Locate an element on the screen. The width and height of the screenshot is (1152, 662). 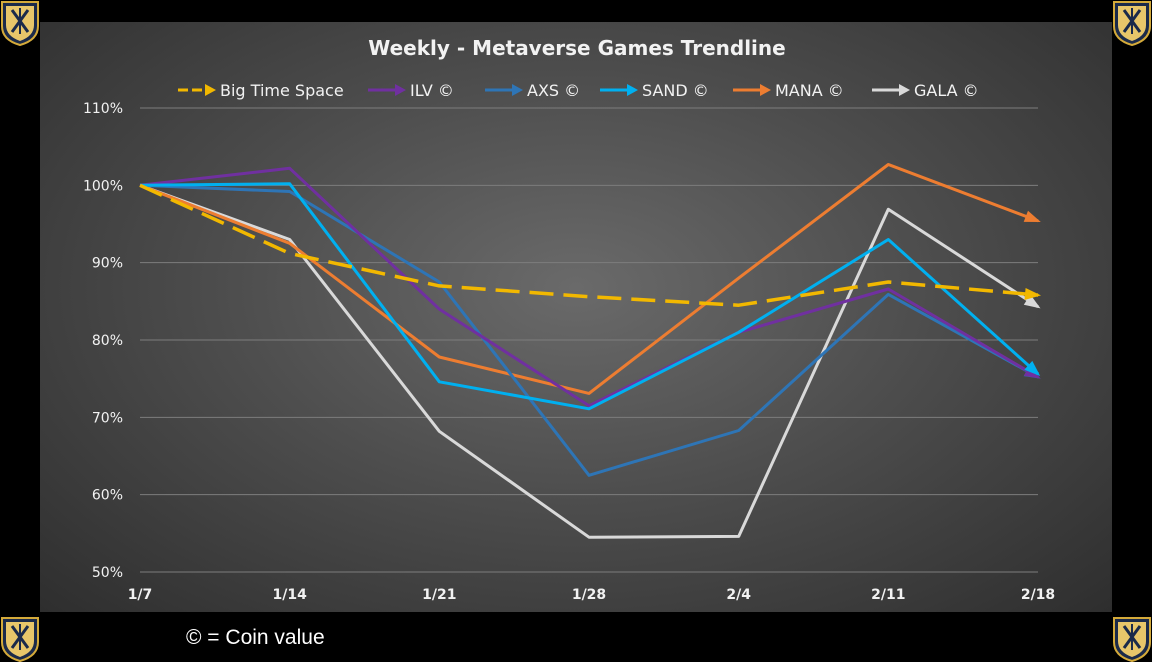
series-line is located at coordinates (589, 245).